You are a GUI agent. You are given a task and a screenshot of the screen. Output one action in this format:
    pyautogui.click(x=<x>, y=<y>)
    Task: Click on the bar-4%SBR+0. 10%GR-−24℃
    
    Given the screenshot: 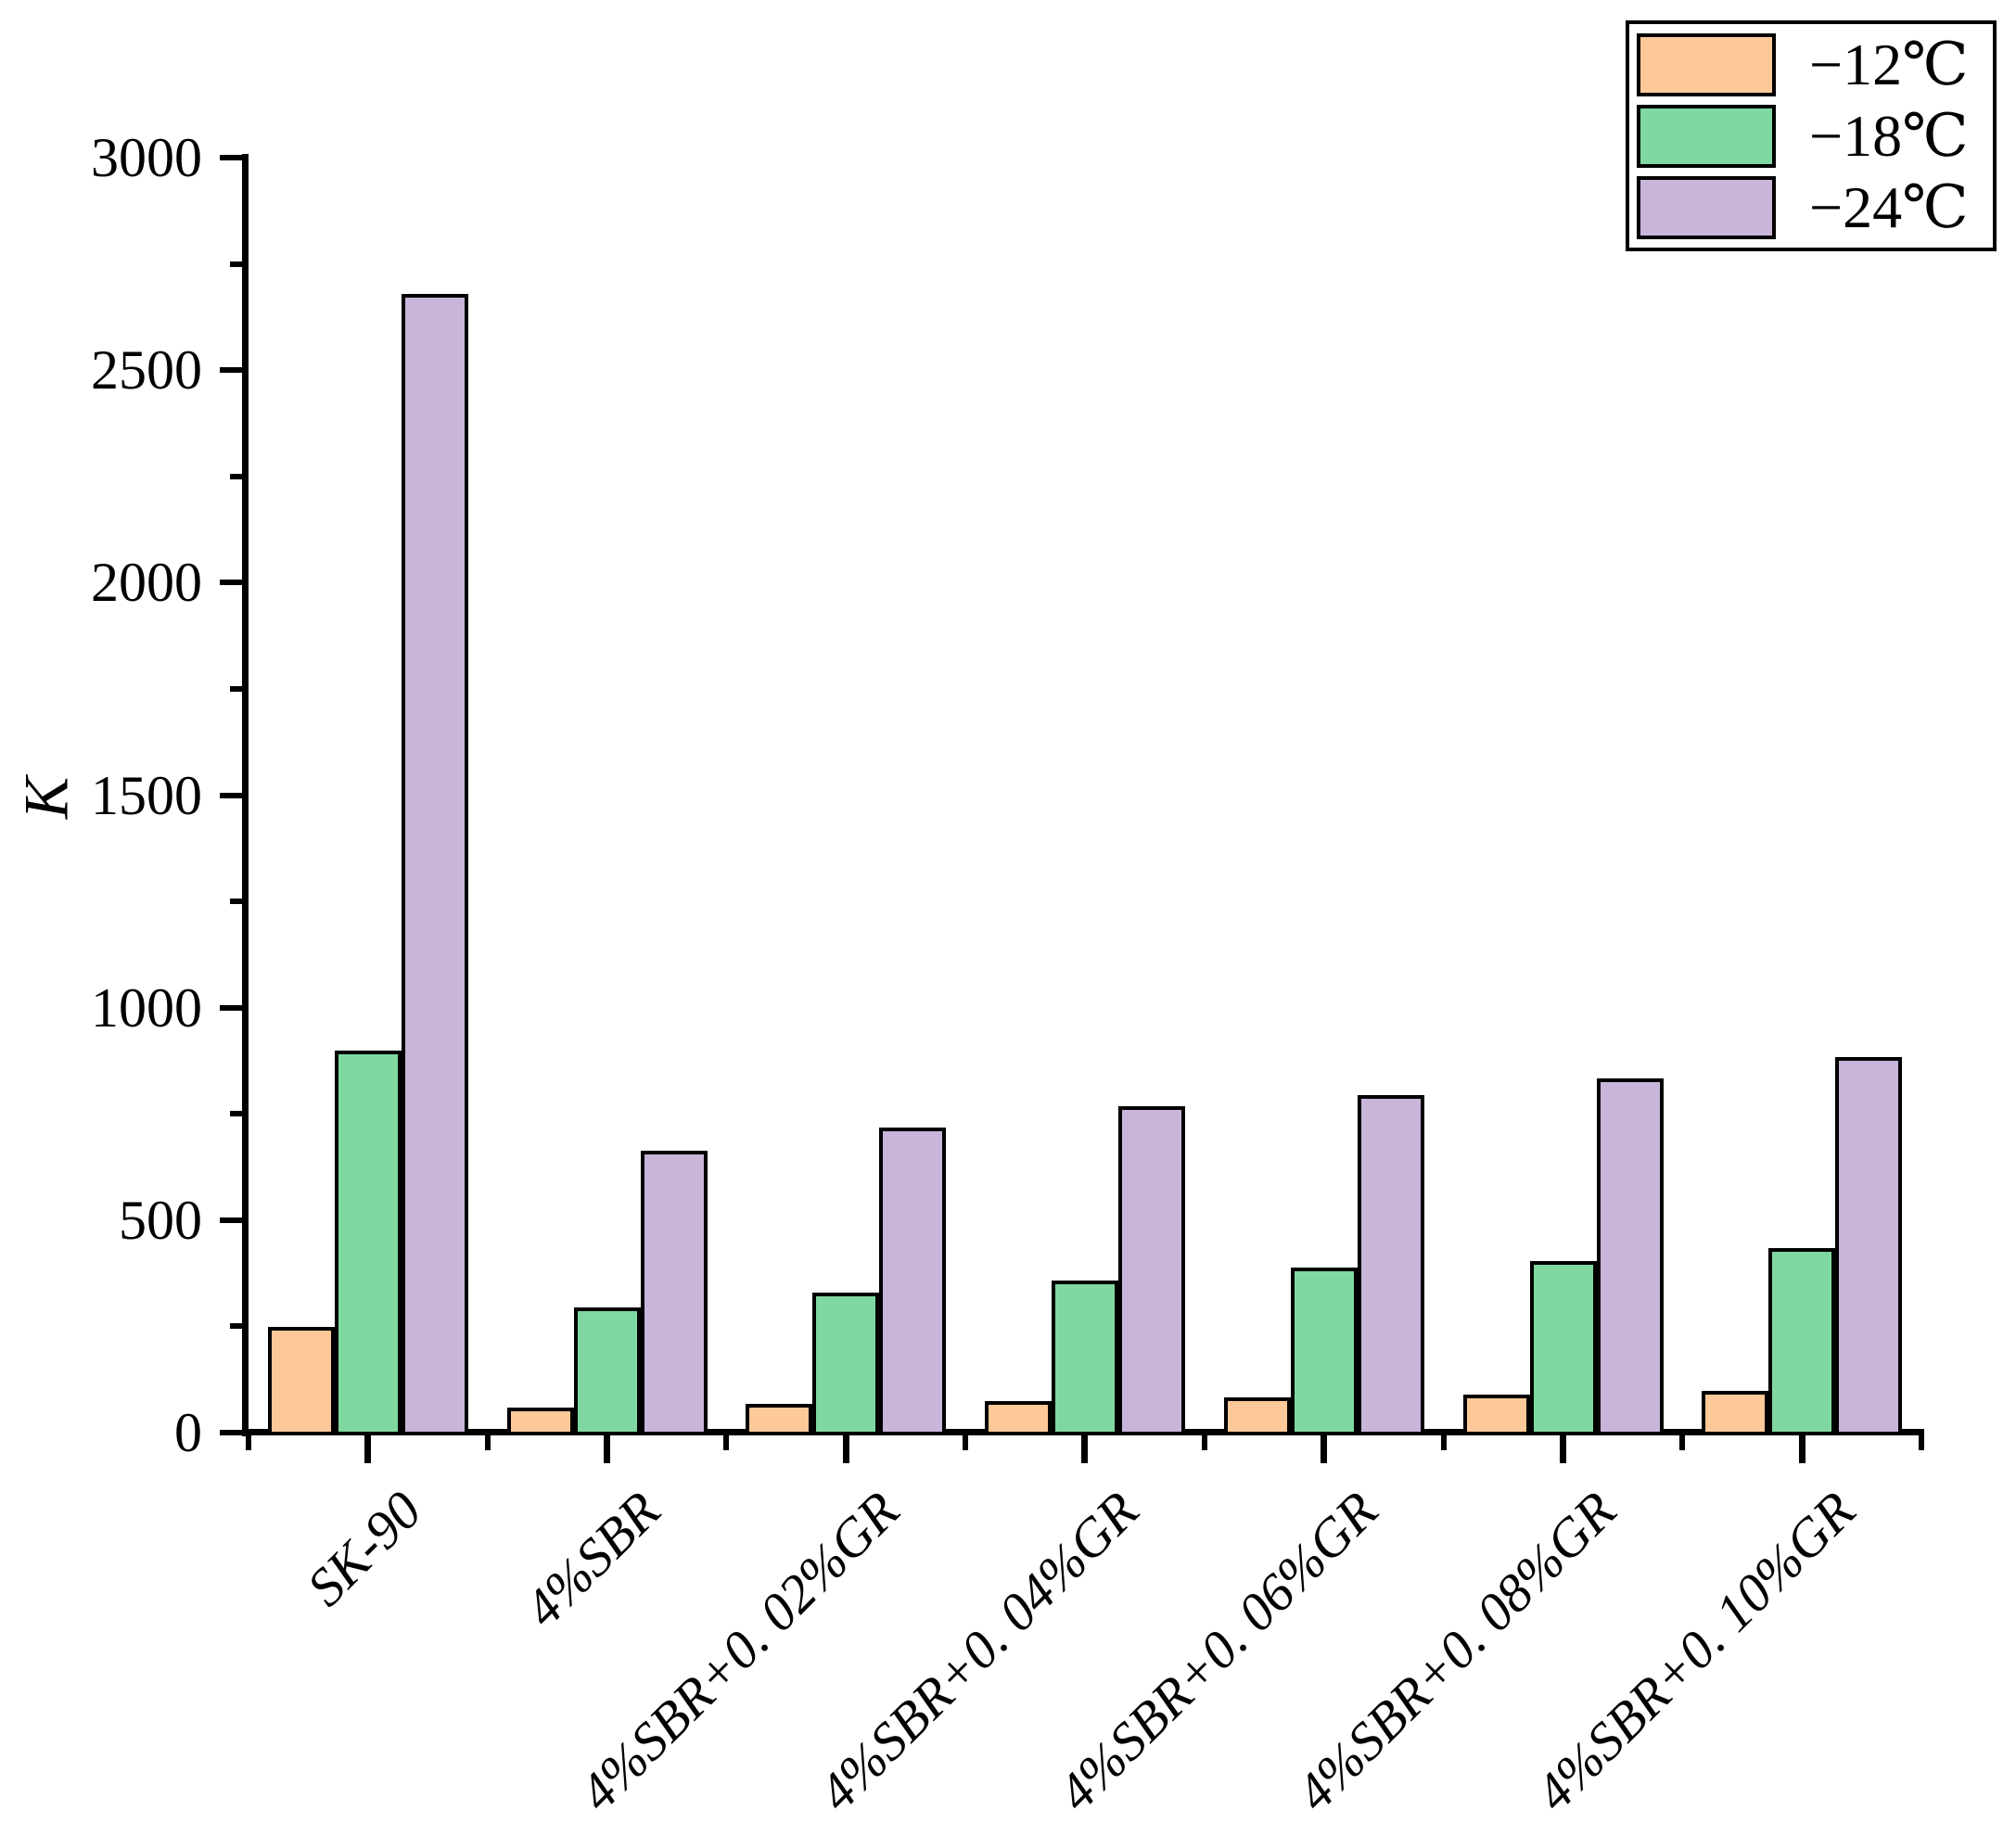 What is the action you would take?
    pyautogui.click(x=1869, y=1246)
    